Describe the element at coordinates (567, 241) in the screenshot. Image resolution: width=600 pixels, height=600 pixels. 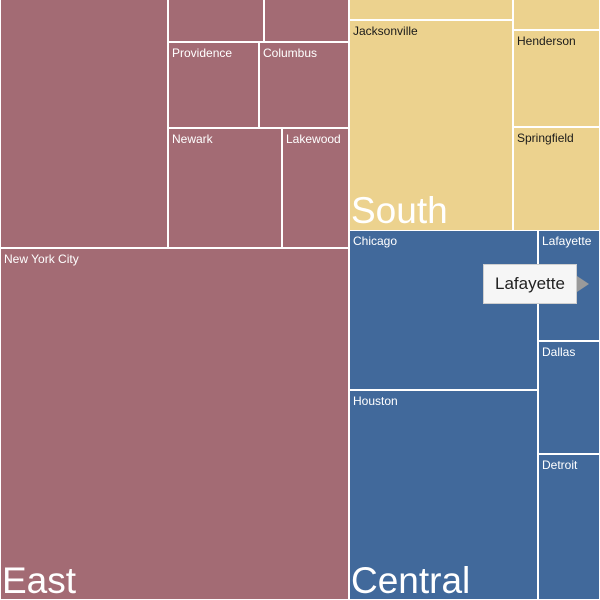
I see `cell-label: Lafayette` at that location.